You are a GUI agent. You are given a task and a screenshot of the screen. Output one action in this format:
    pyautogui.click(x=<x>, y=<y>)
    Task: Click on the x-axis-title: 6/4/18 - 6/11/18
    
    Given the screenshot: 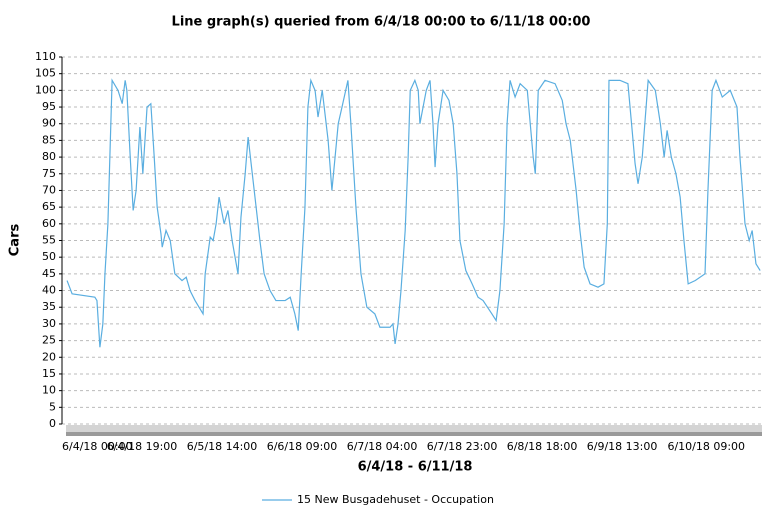 What is the action you would take?
    pyautogui.click(x=415, y=467)
    